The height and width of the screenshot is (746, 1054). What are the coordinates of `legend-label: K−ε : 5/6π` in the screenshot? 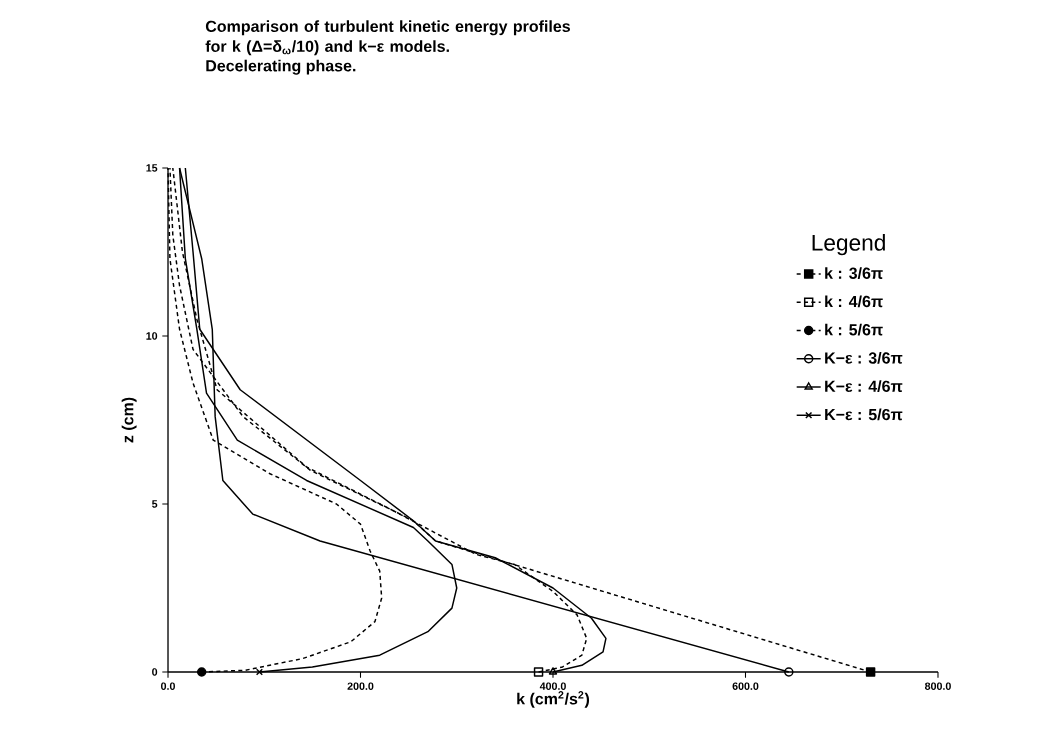 It's located at (864, 414).